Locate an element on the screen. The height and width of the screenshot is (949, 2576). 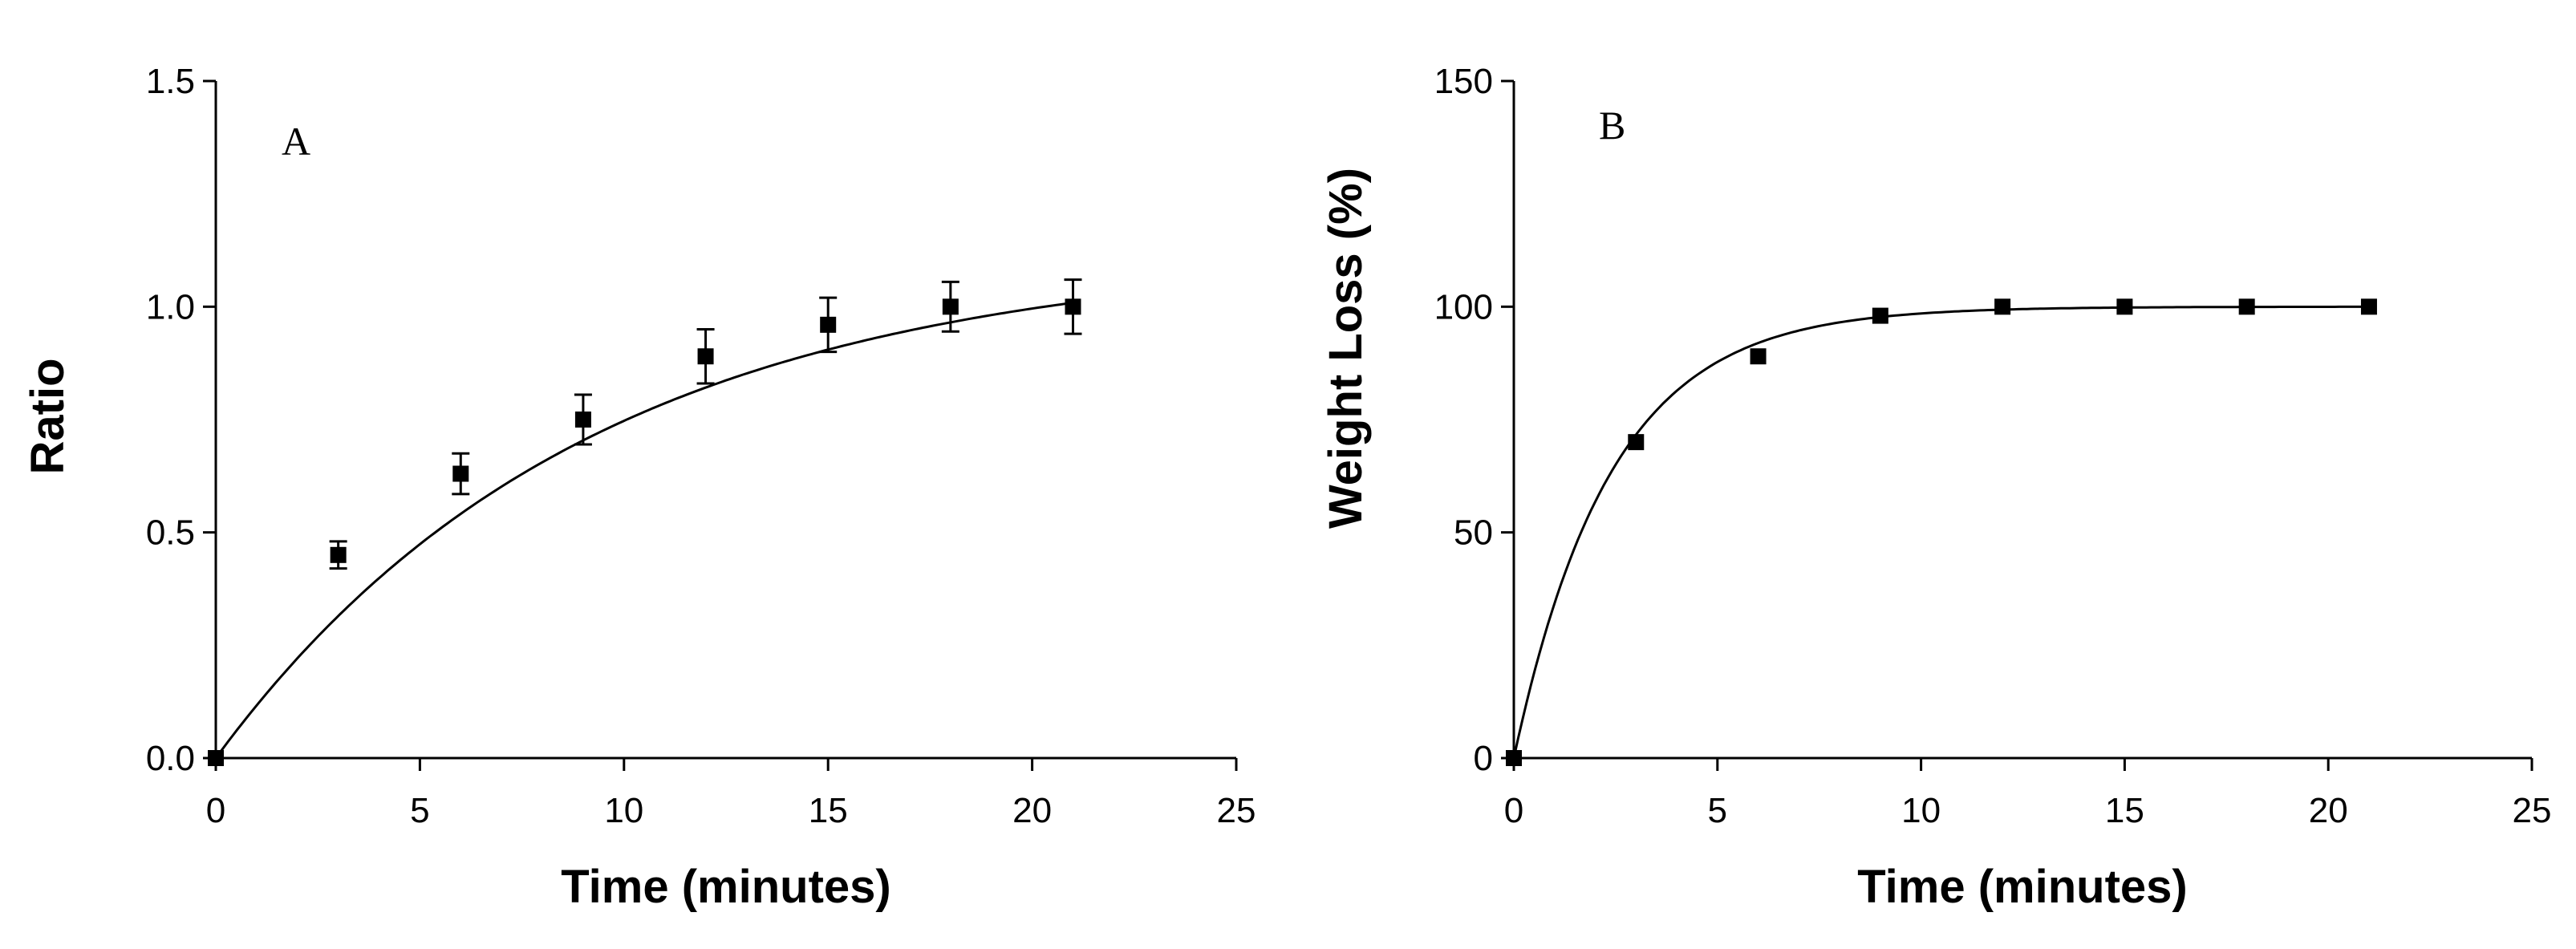
b-y-tick-label: 100 is located at coordinates (1463, 307).